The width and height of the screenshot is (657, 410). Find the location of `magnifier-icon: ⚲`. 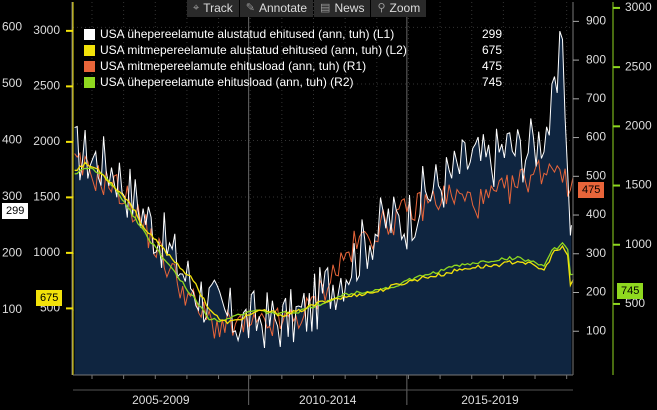

magnifier-icon: ⚲ is located at coordinates (381, 8).